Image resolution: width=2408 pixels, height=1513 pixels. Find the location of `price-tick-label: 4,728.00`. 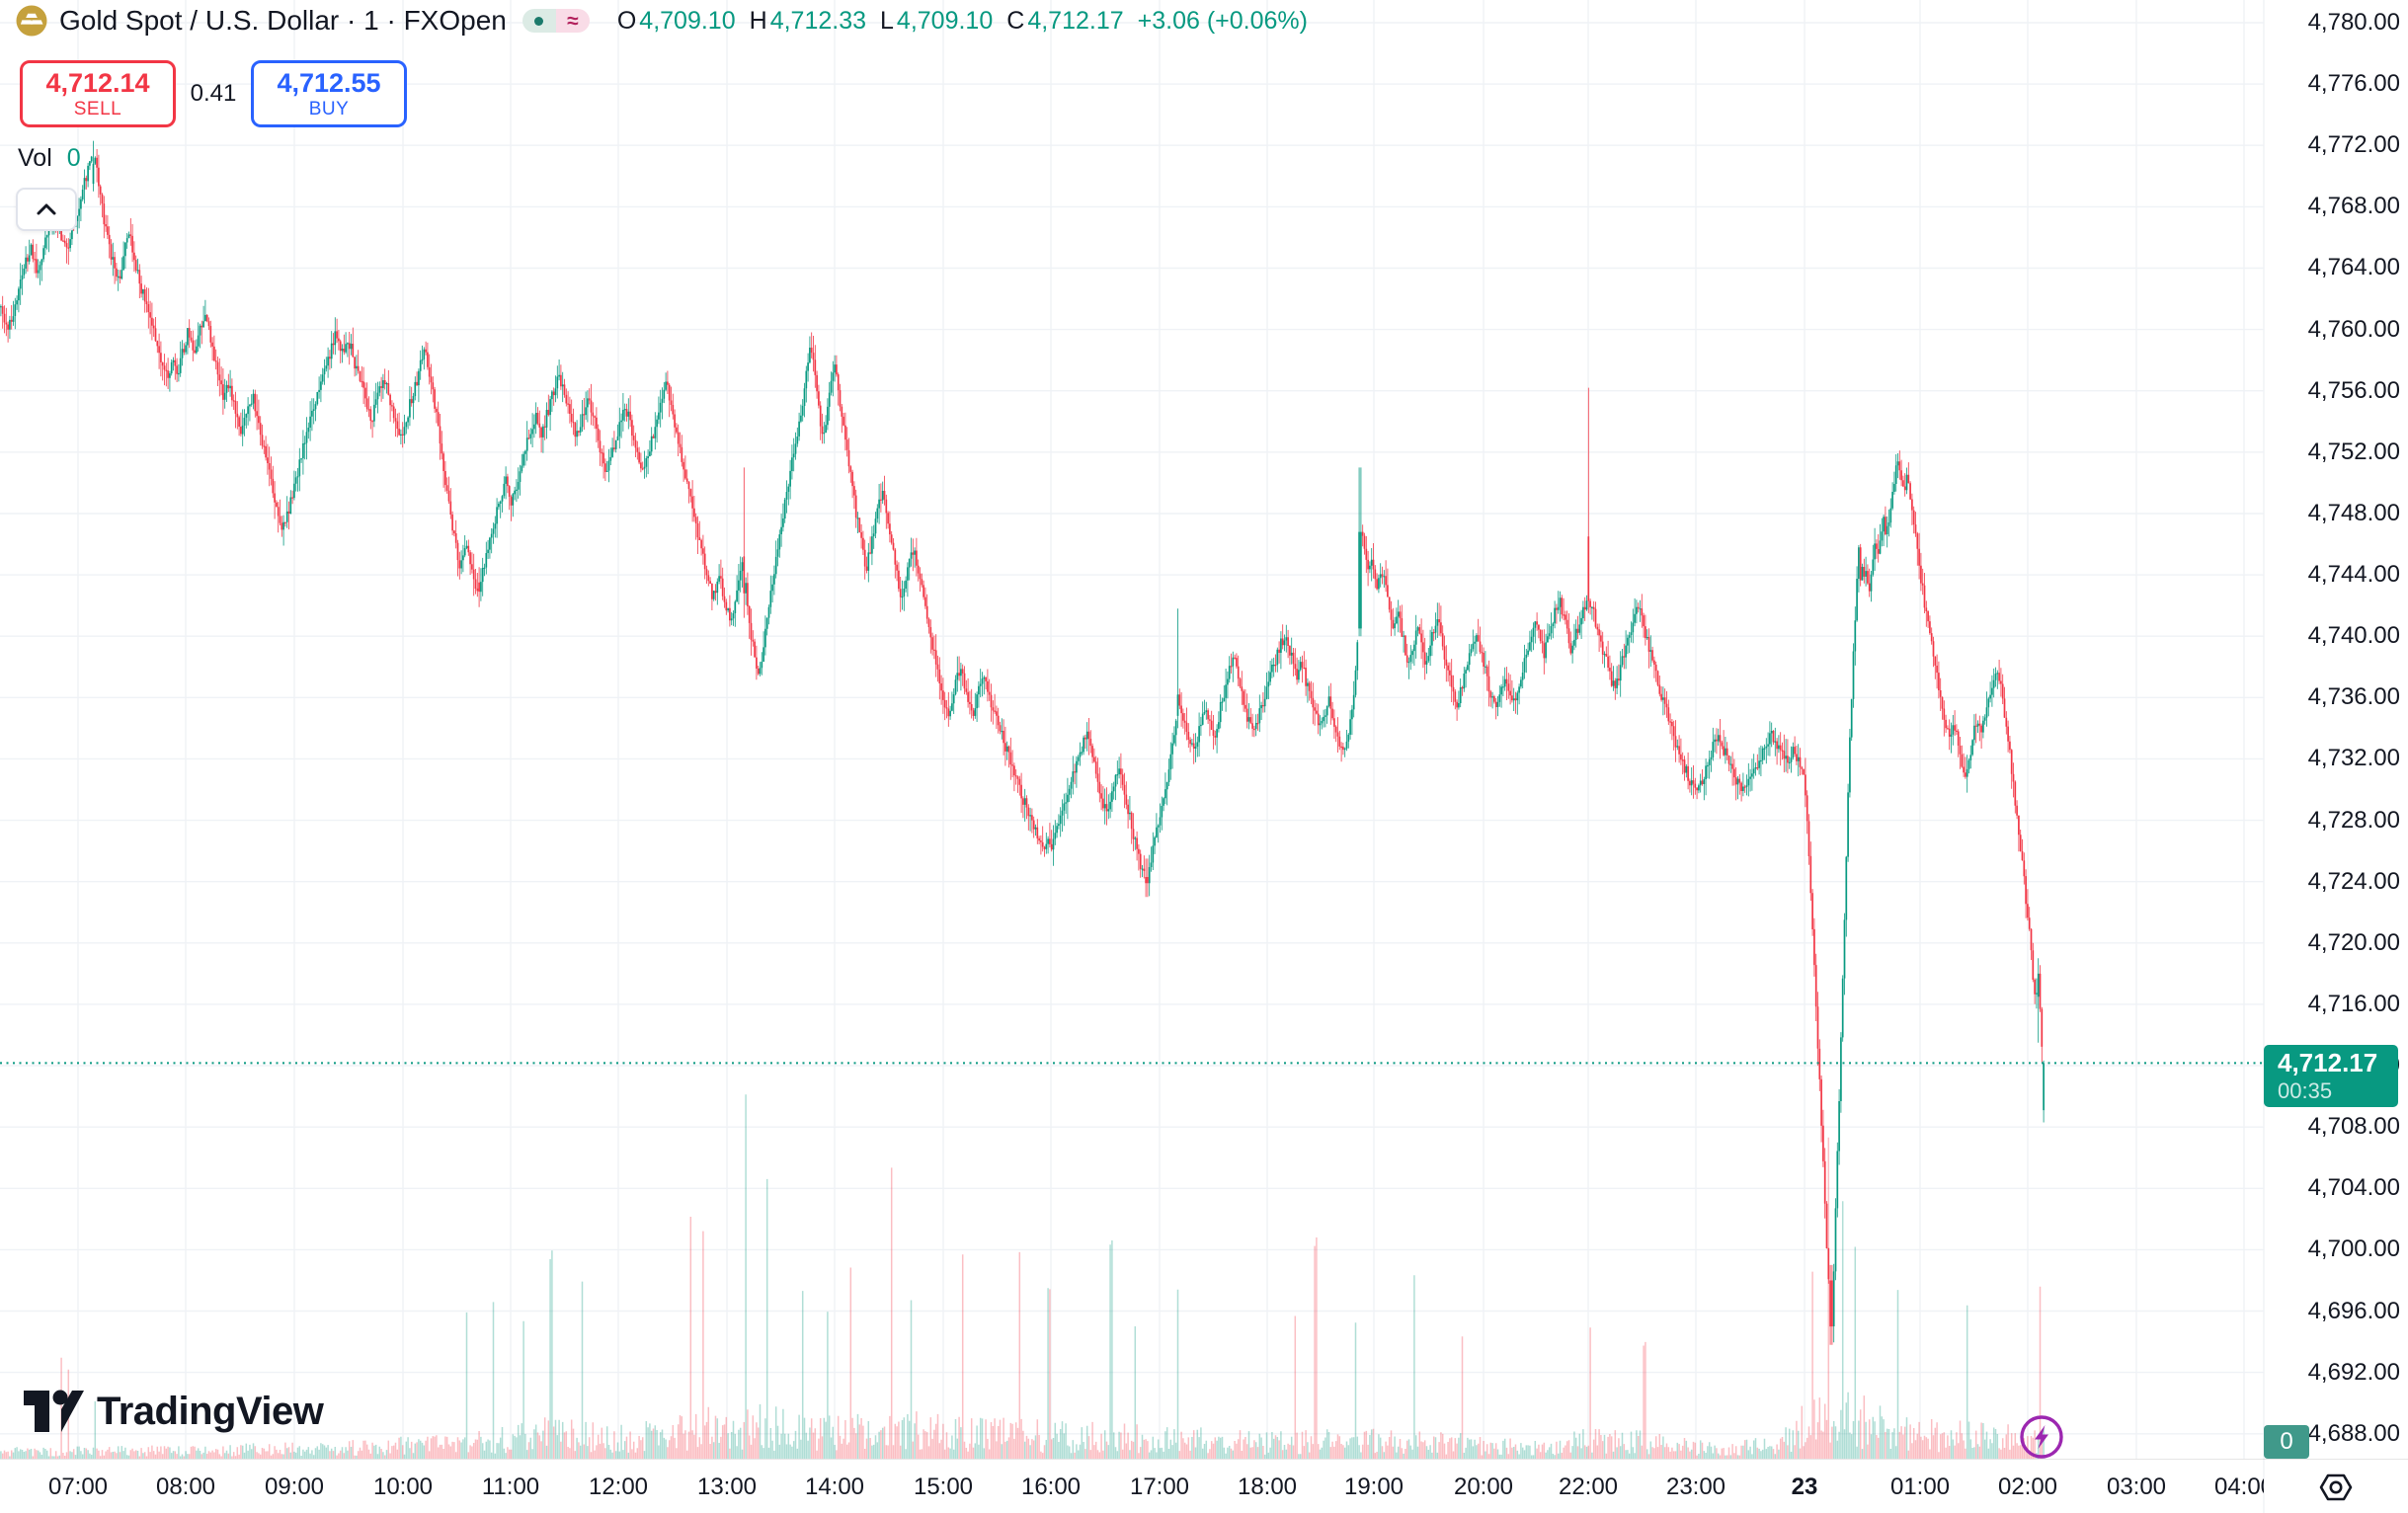

price-tick-label: 4,728.00 is located at coordinates (2353, 820).